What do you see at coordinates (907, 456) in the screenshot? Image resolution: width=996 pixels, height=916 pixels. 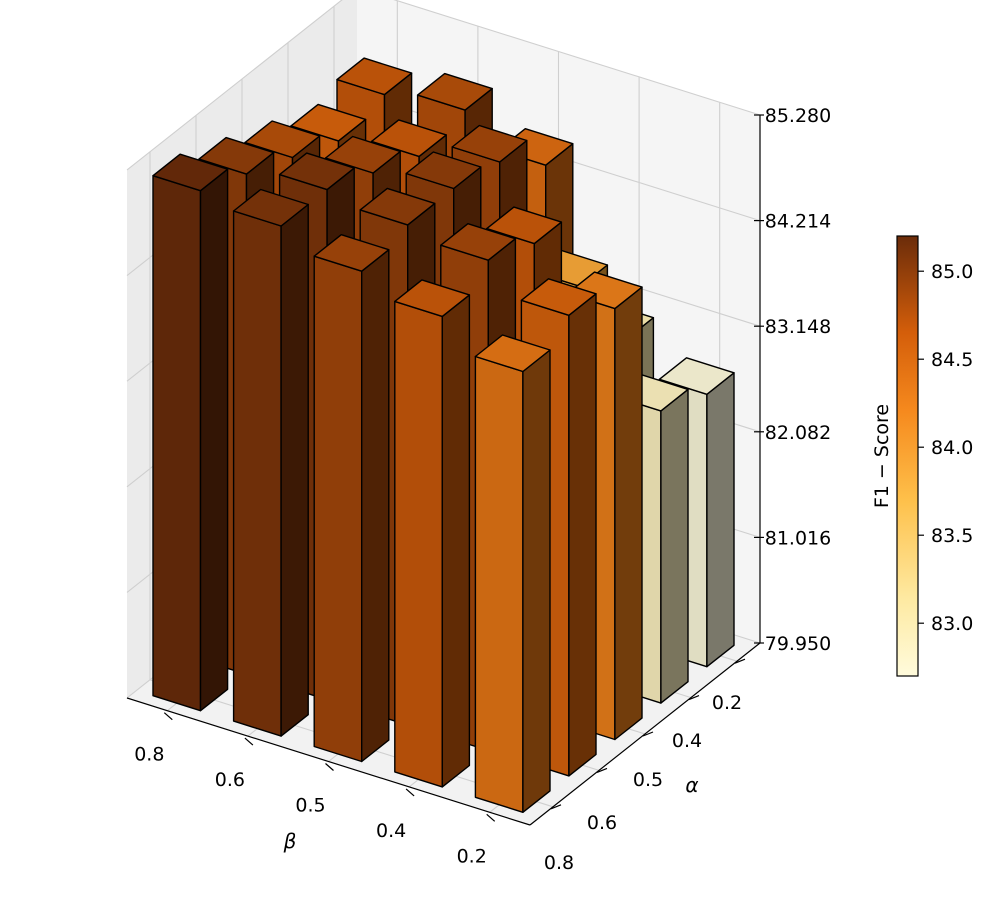 I see `colorbar-gradient` at bounding box center [907, 456].